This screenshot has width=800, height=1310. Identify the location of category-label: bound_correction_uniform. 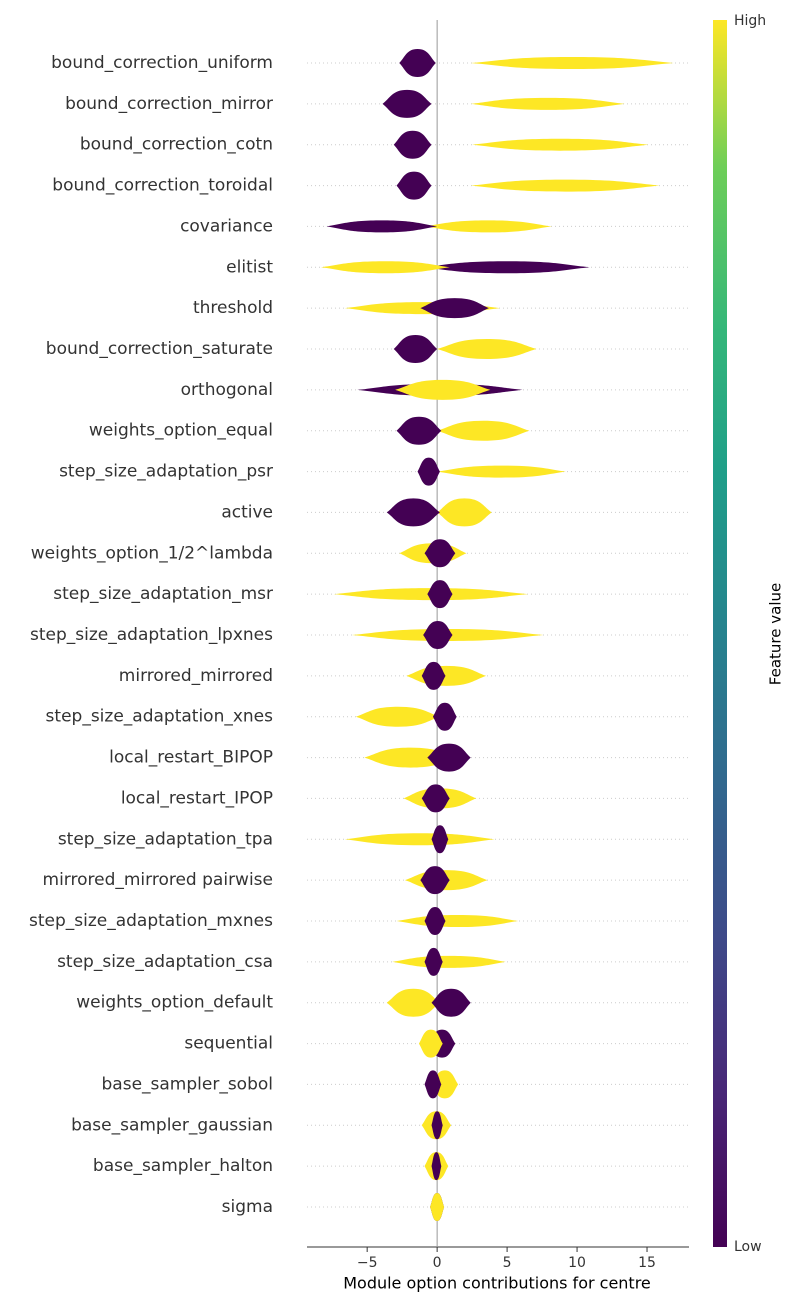
(162, 63).